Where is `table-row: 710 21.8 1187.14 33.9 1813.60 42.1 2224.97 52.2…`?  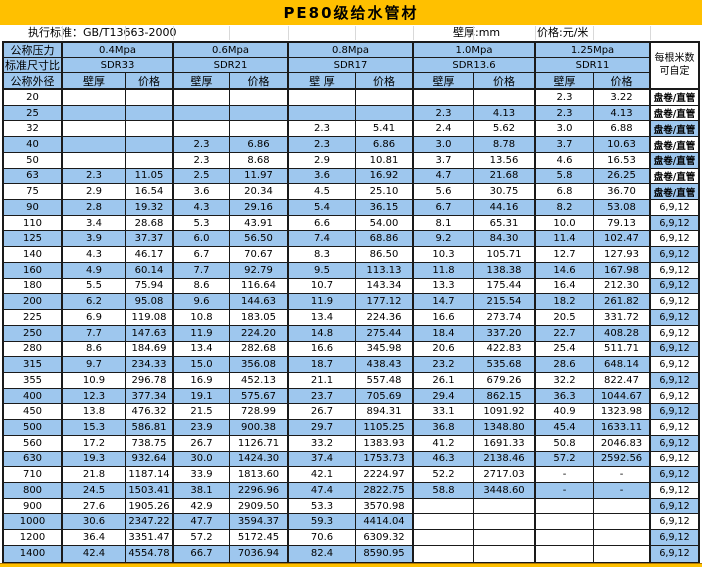
table-row: 710 21.8 1187.14 33.9 1813.60 42.1 2224.97 52.2… is located at coordinates (351, 475).